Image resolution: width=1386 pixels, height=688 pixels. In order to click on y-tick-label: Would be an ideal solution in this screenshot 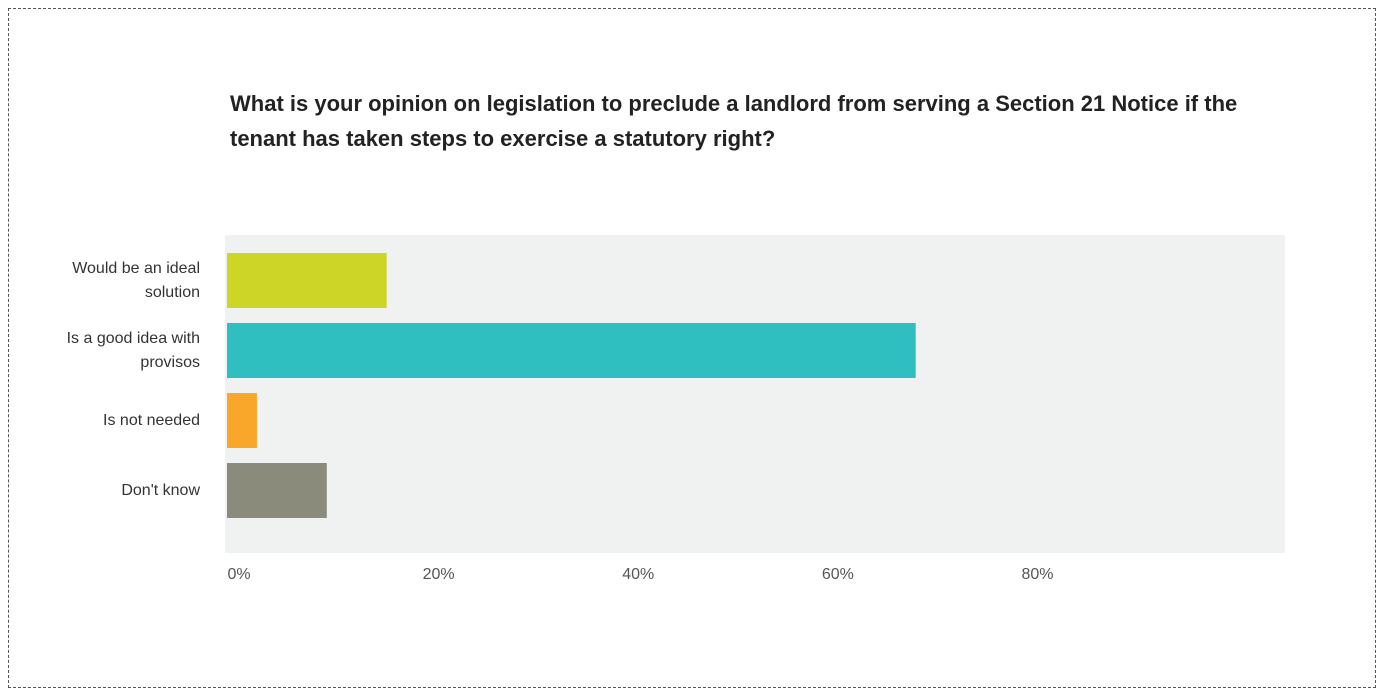, I will do `click(136, 280)`.